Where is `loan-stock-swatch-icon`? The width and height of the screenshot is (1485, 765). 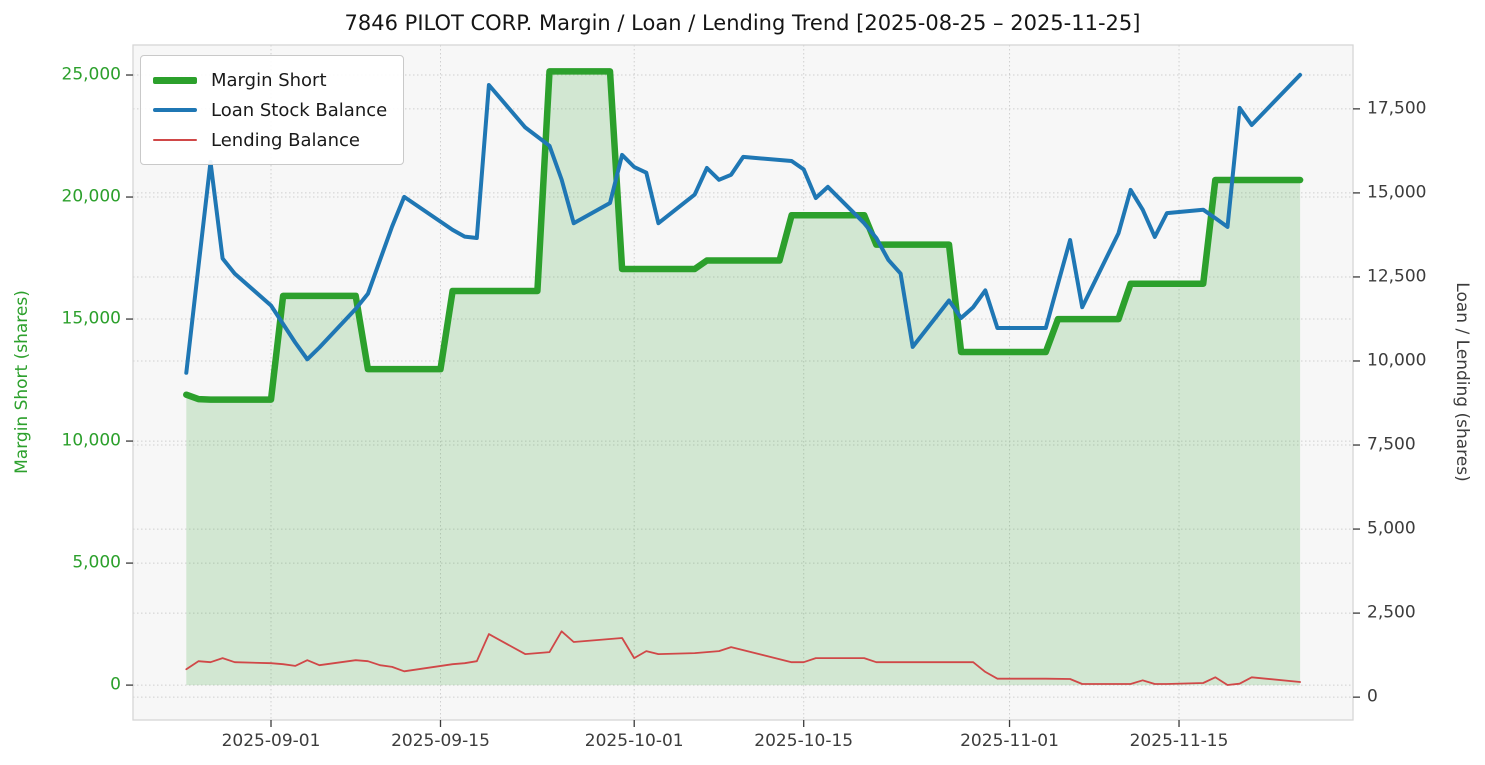
loan-stock-swatch-icon is located at coordinates (175, 110).